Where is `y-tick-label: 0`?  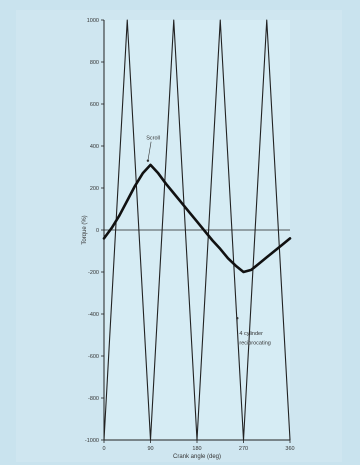
y-tick-label: 0 is located at coordinates (97, 231).